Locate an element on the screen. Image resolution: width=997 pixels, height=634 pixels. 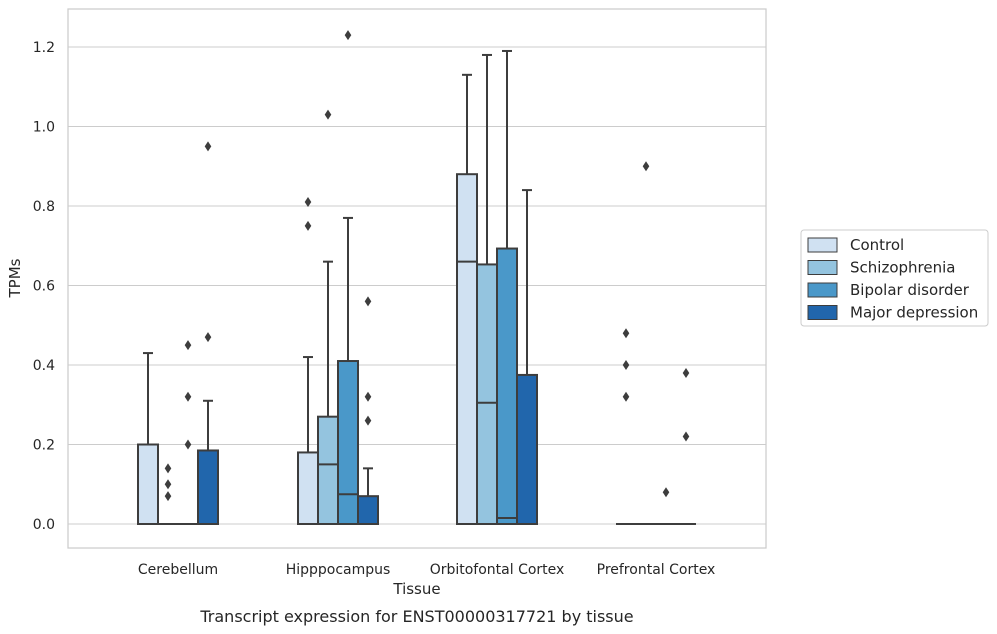
x-tick-label: Hipppocampus is located at coordinates (338, 570).